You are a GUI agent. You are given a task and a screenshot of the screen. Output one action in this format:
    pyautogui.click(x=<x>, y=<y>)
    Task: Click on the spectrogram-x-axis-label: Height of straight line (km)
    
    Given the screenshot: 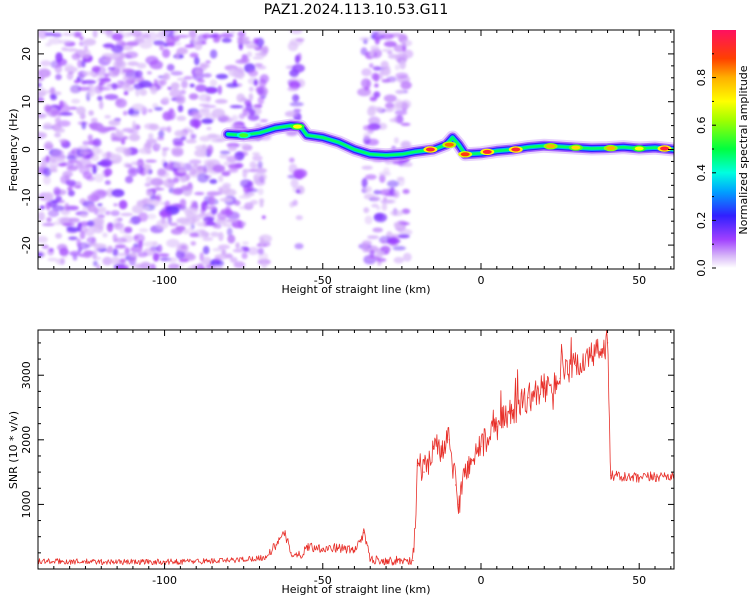 What is the action you would take?
    pyautogui.click(x=355, y=289)
    